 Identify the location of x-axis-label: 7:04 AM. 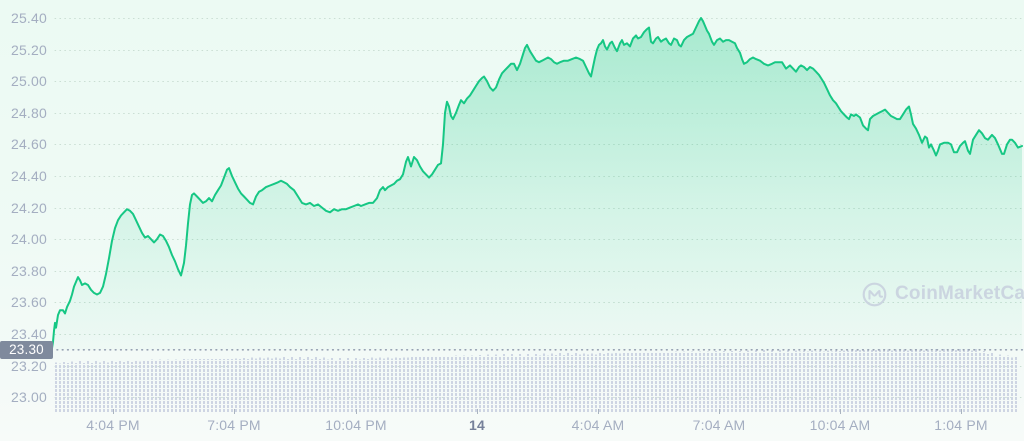
(719, 425).